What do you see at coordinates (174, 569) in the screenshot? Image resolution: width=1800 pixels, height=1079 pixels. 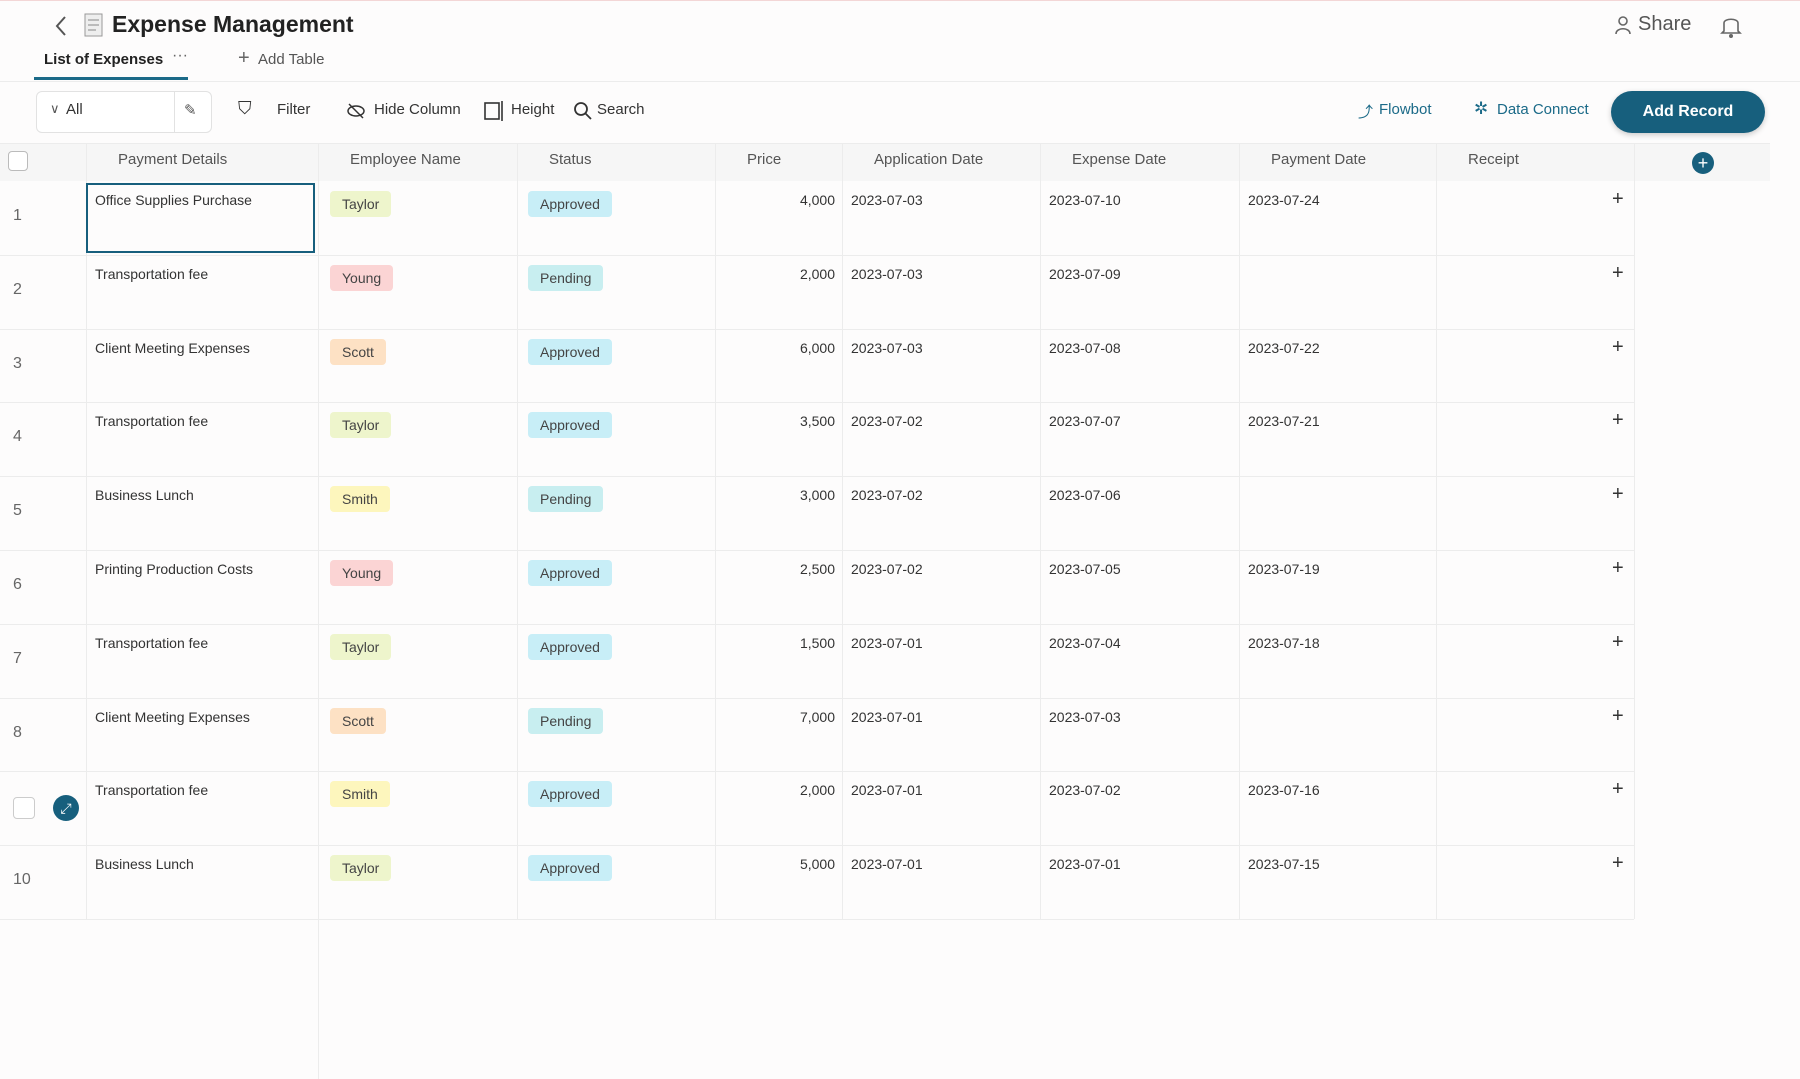 I see `payment-details: Printing Production Costs` at bounding box center [174, 569].